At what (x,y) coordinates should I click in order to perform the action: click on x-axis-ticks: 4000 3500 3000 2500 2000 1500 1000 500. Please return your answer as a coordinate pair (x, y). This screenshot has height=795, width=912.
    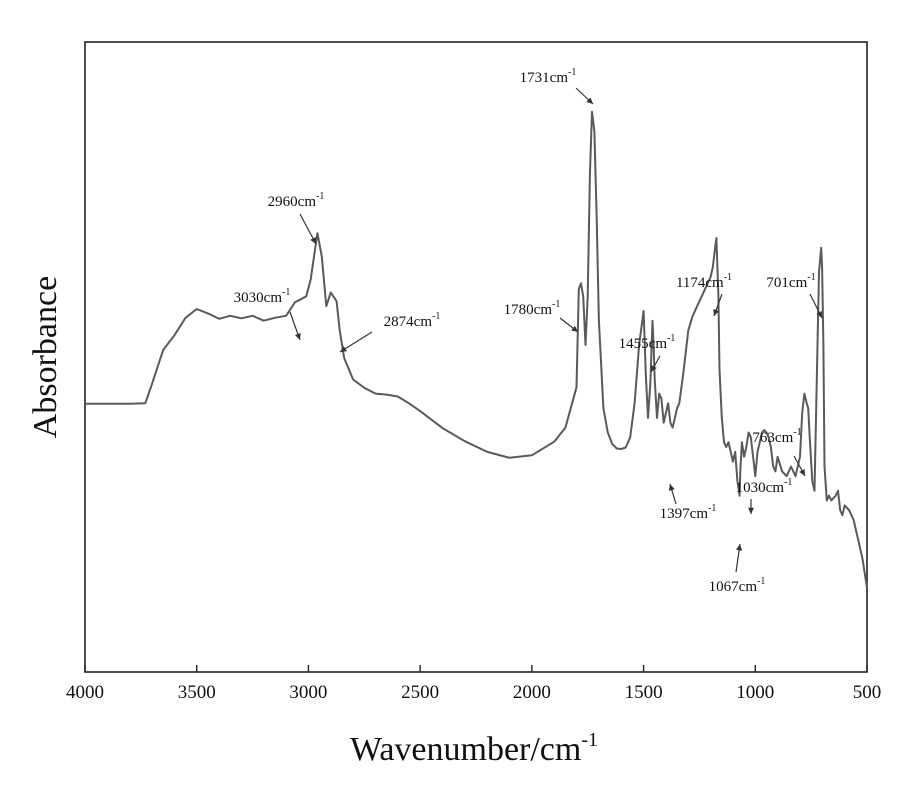
    Looking at the image, I should click on (473, 684).